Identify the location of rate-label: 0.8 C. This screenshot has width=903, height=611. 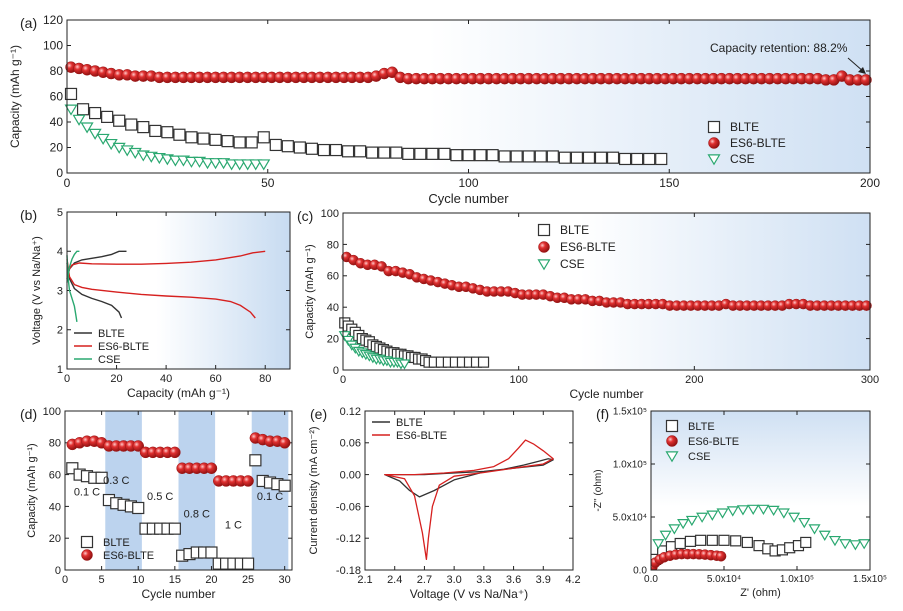
(197, 515).